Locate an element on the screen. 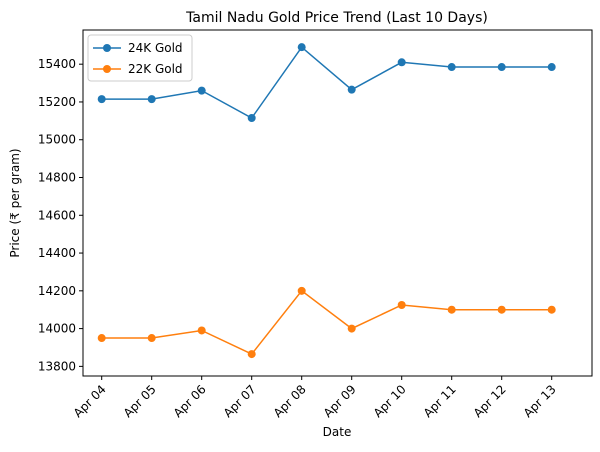 This screenshot has height=452, width=600. legend-label: 22K Gold is located at coordinates (155, 69).